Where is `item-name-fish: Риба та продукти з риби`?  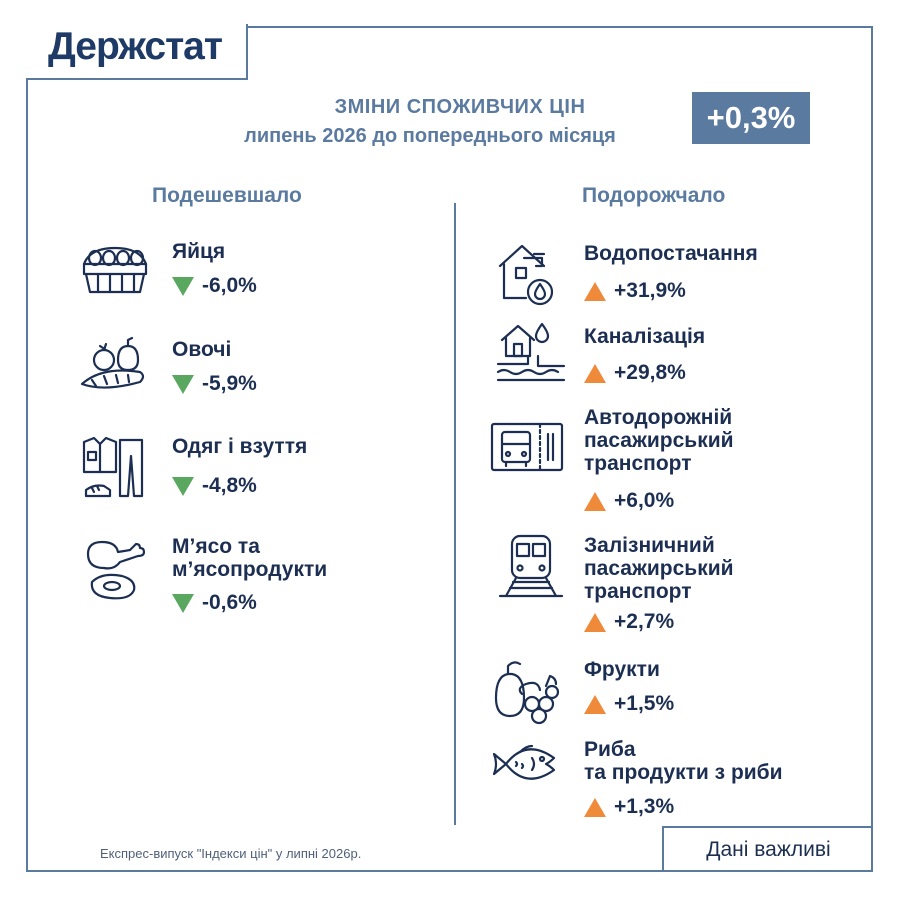 item-name-fish: Риба та продукти з риби is located at coordinates (683, 761).